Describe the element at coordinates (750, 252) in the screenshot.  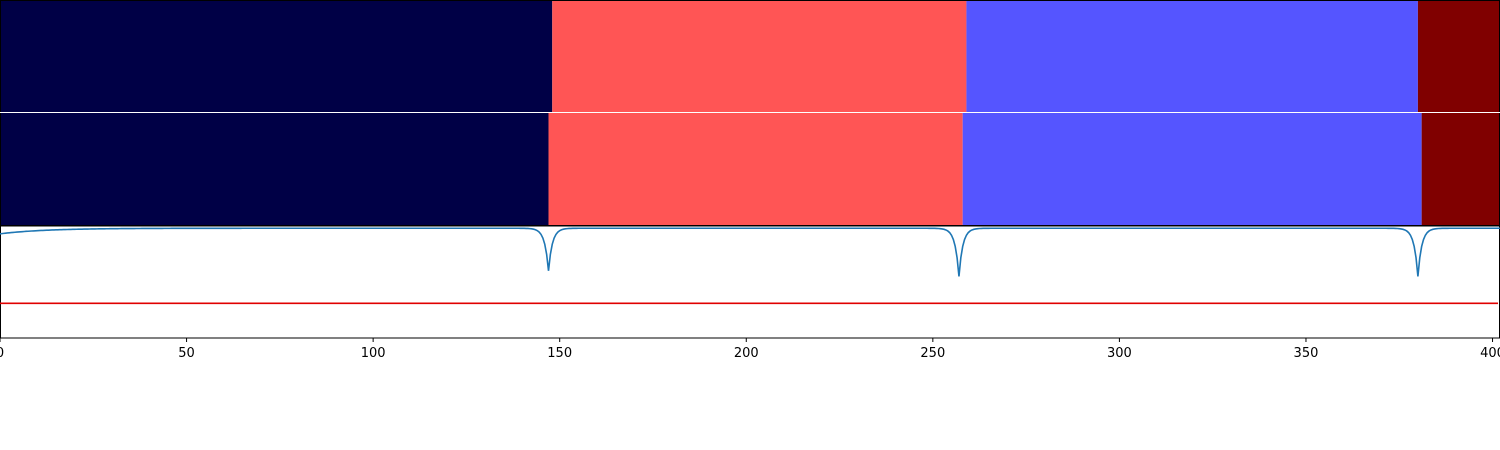
I see `probability-series-line` at that location.